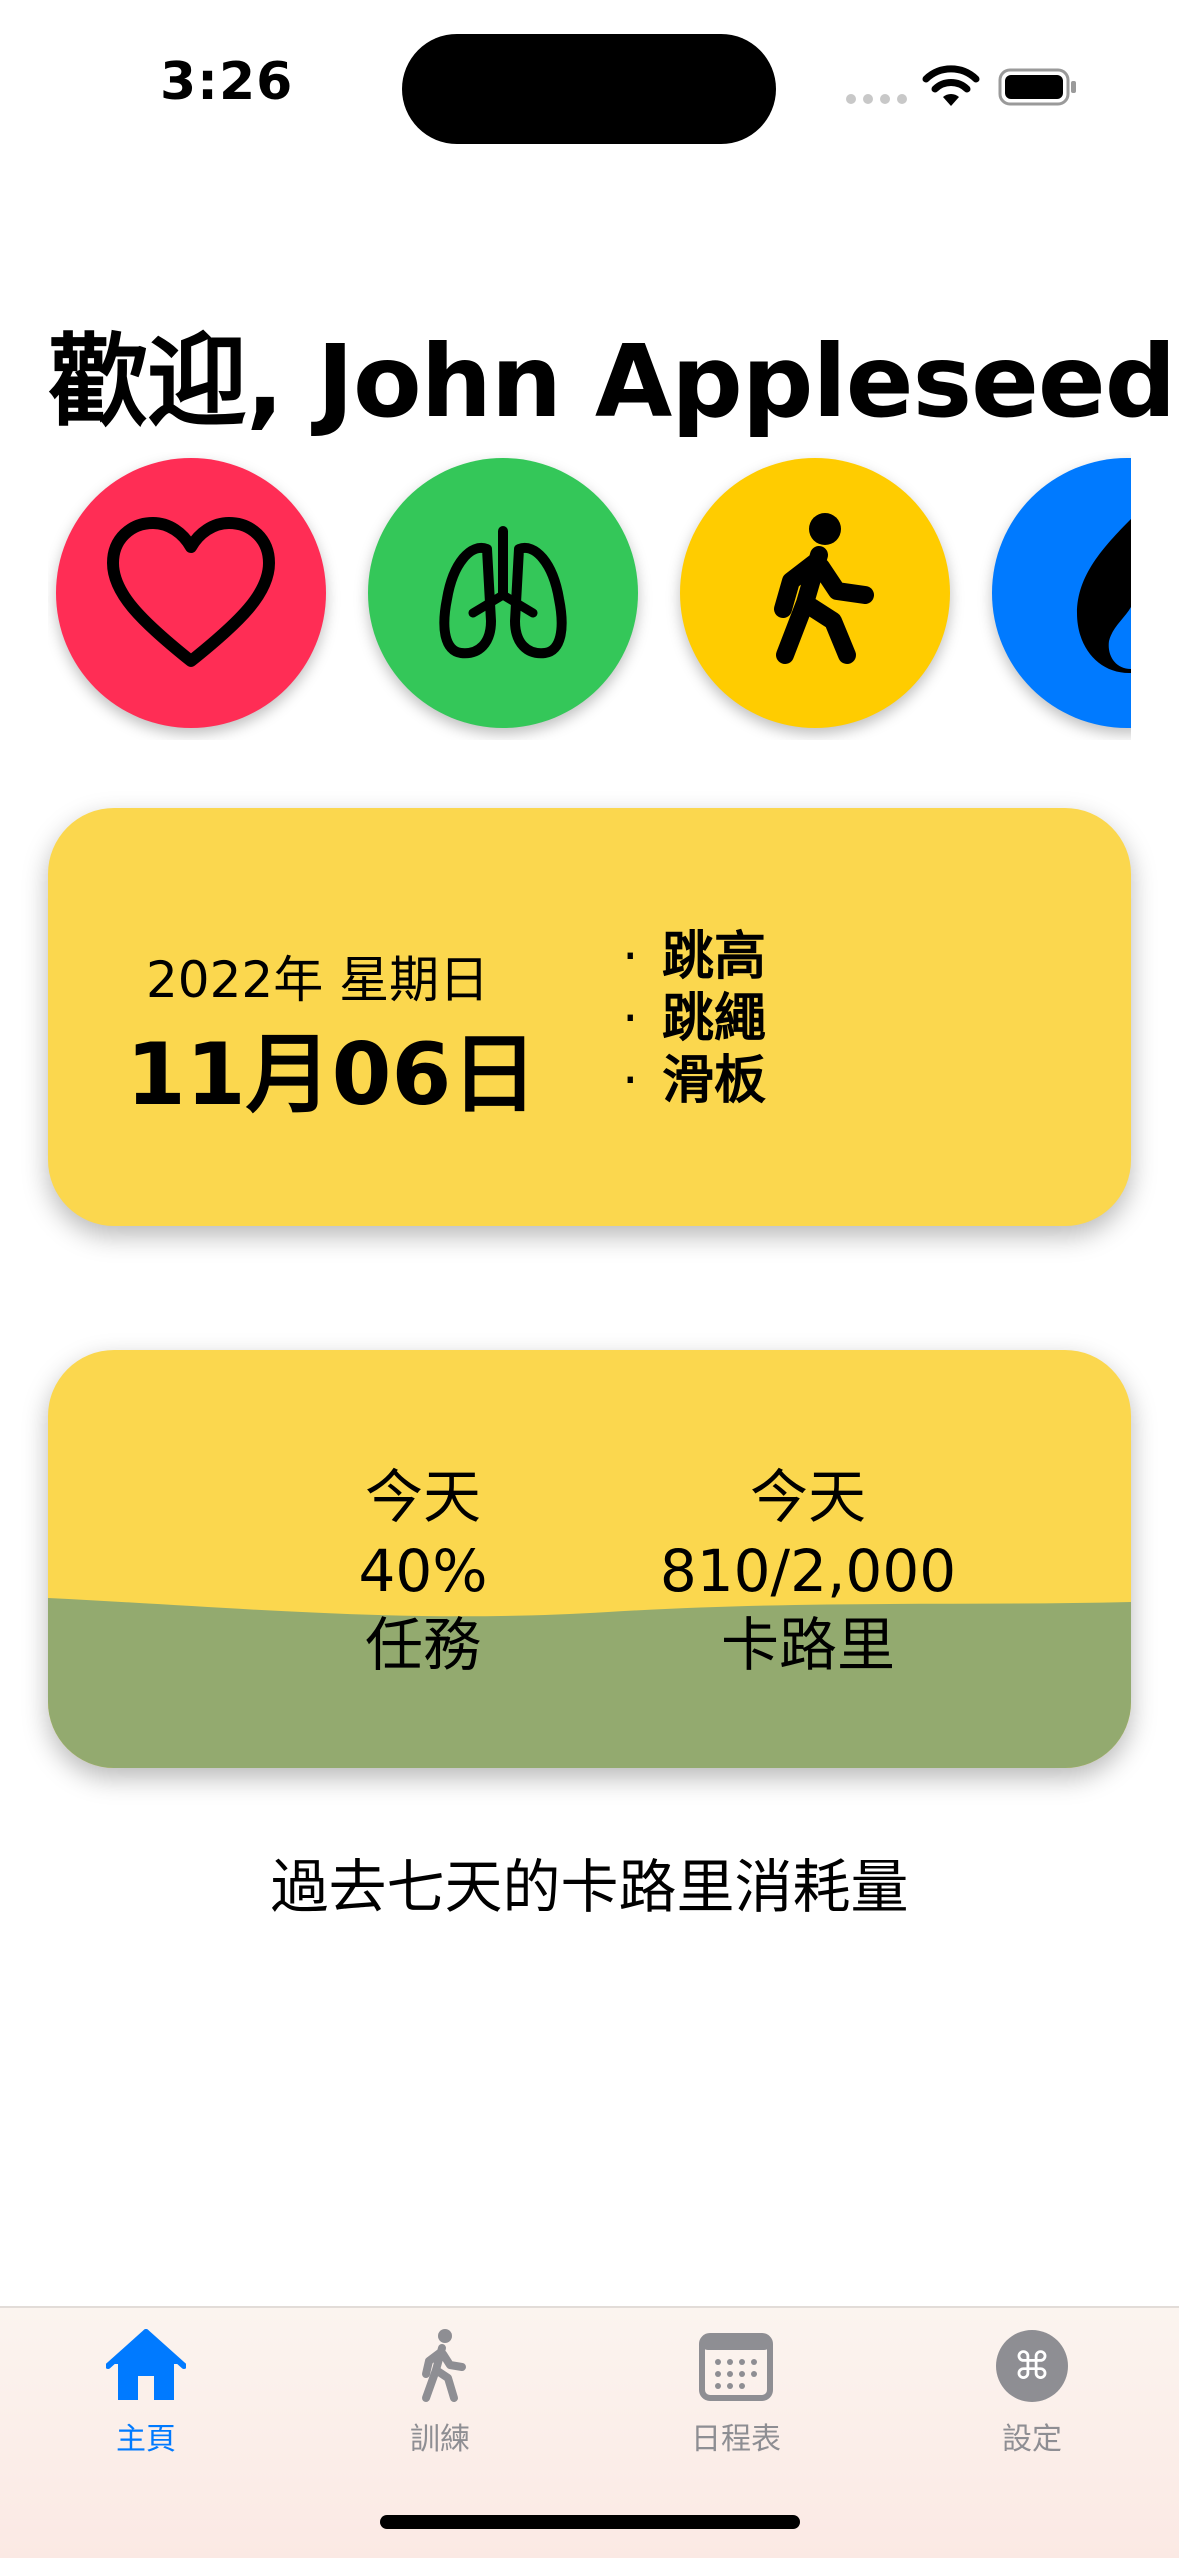 This screenshot has width=1179, height=2558. Describe the element at coordinates (318, 980) in the screenshot. I see `date-year-weekday: 2022年 星期日` at that location.